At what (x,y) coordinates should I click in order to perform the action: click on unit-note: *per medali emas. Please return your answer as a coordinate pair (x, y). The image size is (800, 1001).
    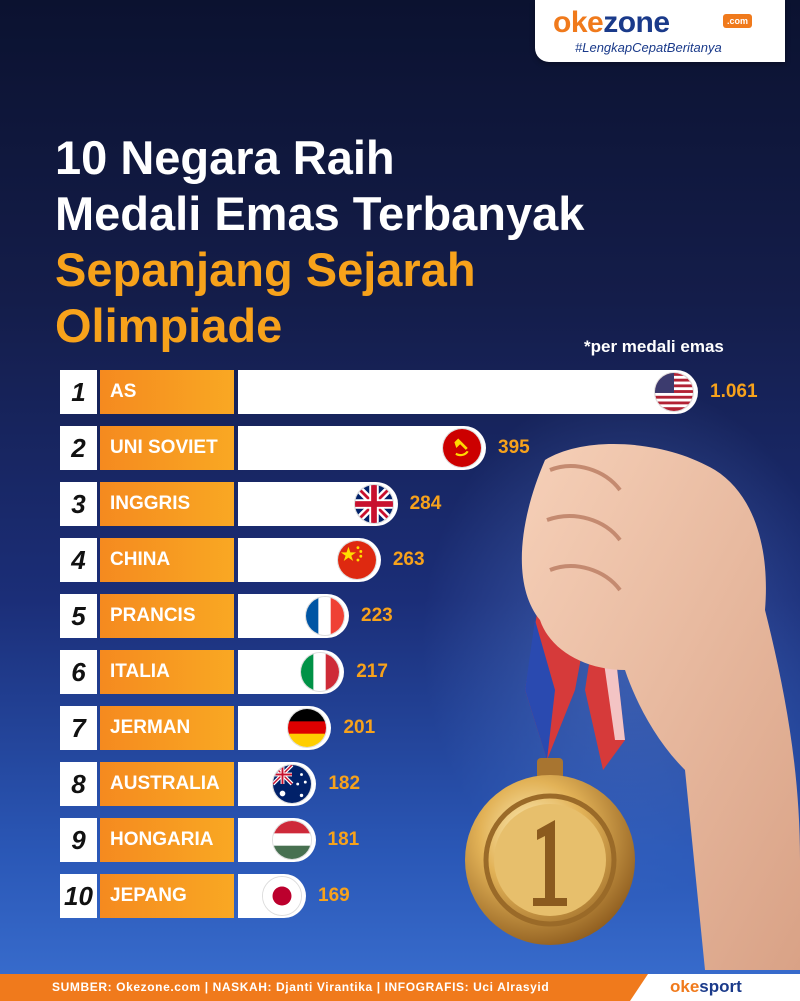
    Looking at the image, I should click on (654, 346).